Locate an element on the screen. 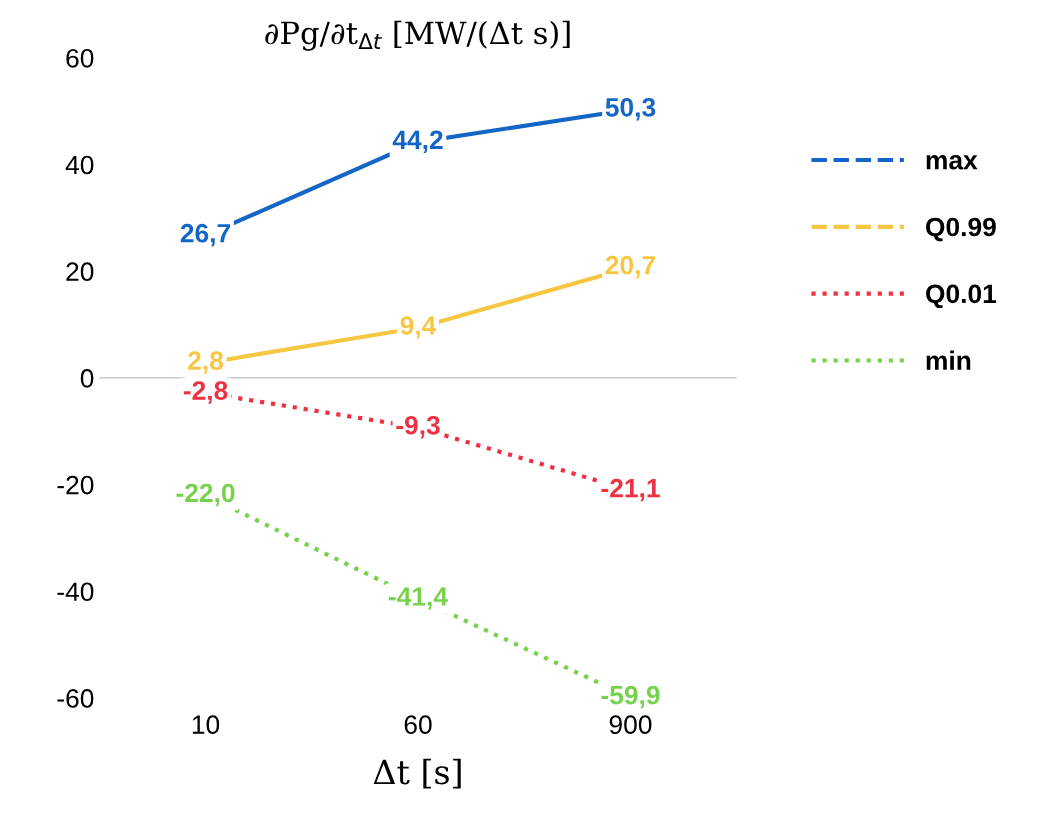 This screenshot has width=1045, height=826. y-tick-label: 0 is located at coordinates (87, 378).